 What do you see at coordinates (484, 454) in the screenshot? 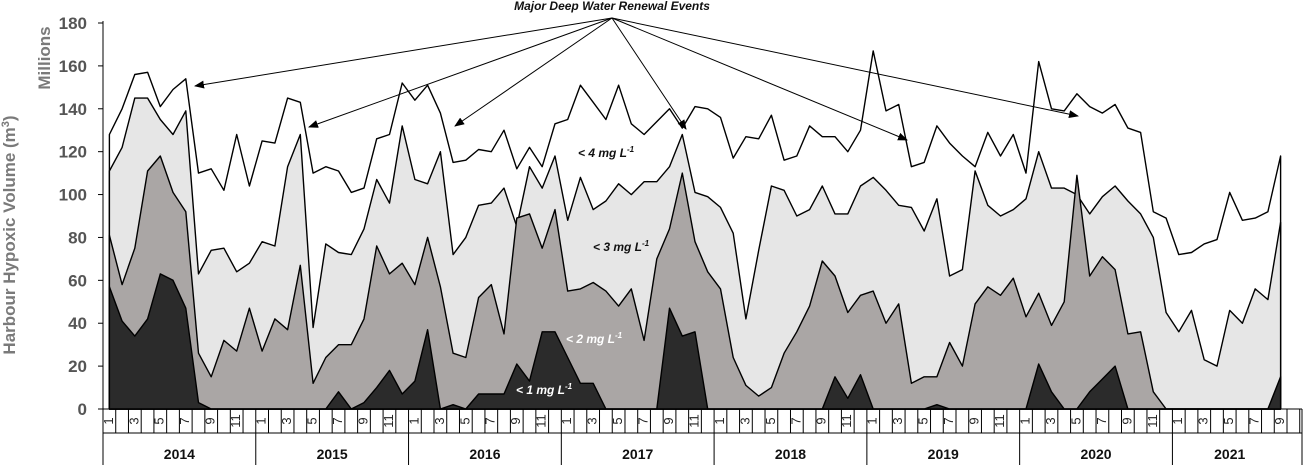
I see `x-year-label: 2016` at bounding box center [484, 454].